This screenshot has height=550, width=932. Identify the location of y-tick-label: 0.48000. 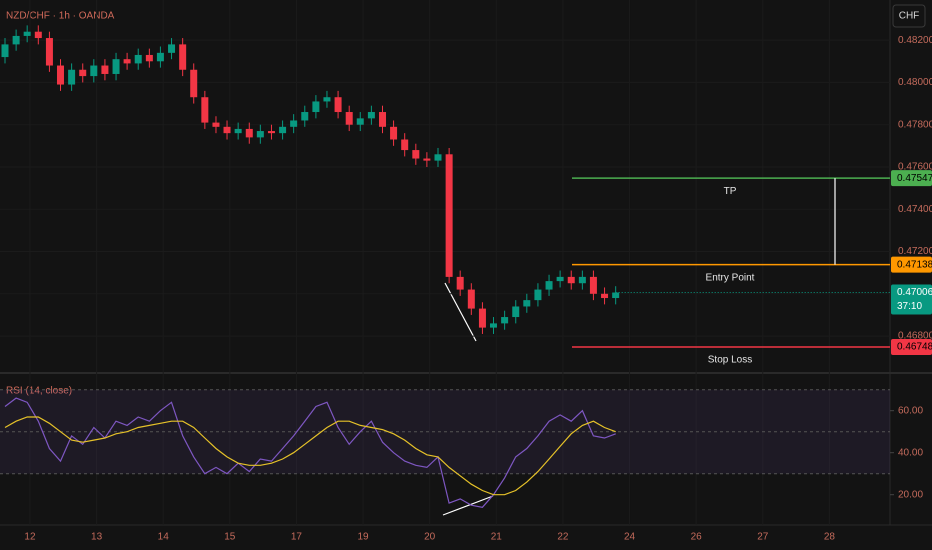
(915, 82).